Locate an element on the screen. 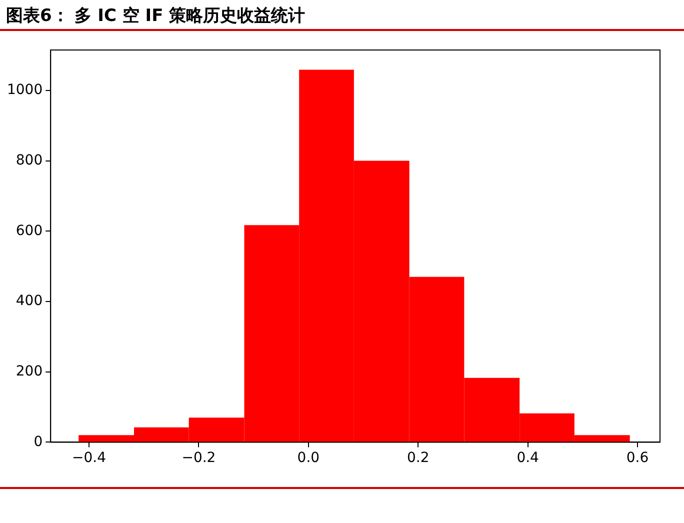  y-tick-label: 800 is located at coordinates (29, 160).